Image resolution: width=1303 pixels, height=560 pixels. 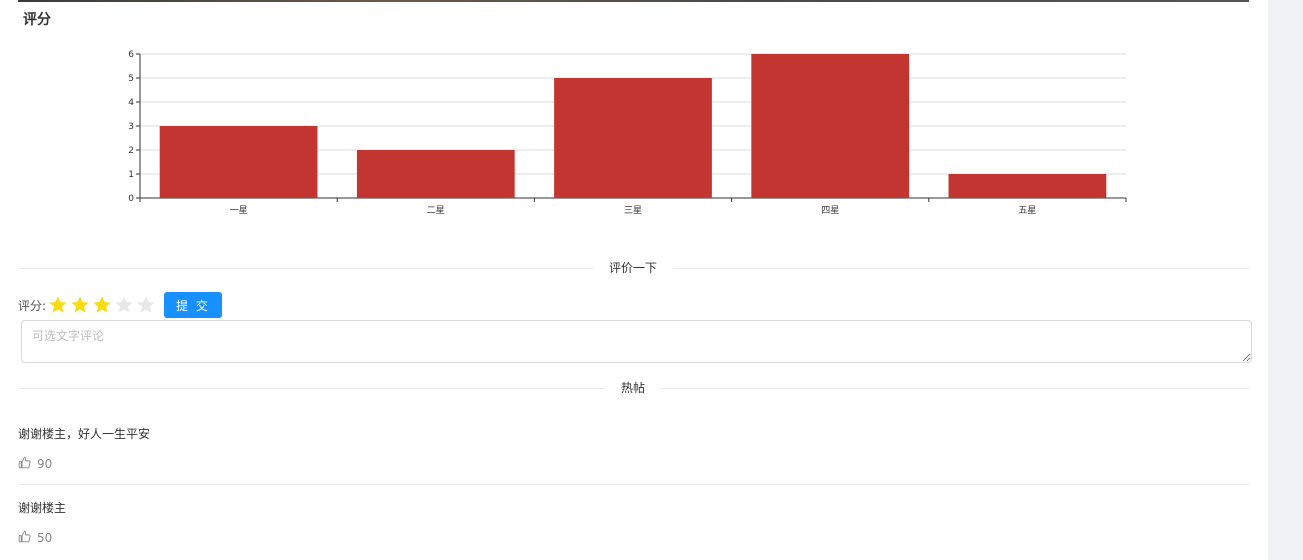 What do you see at coordinates (32, 305) in the screenshot?
I see `rating-label: 评分:` at bounding box center [32, 305].